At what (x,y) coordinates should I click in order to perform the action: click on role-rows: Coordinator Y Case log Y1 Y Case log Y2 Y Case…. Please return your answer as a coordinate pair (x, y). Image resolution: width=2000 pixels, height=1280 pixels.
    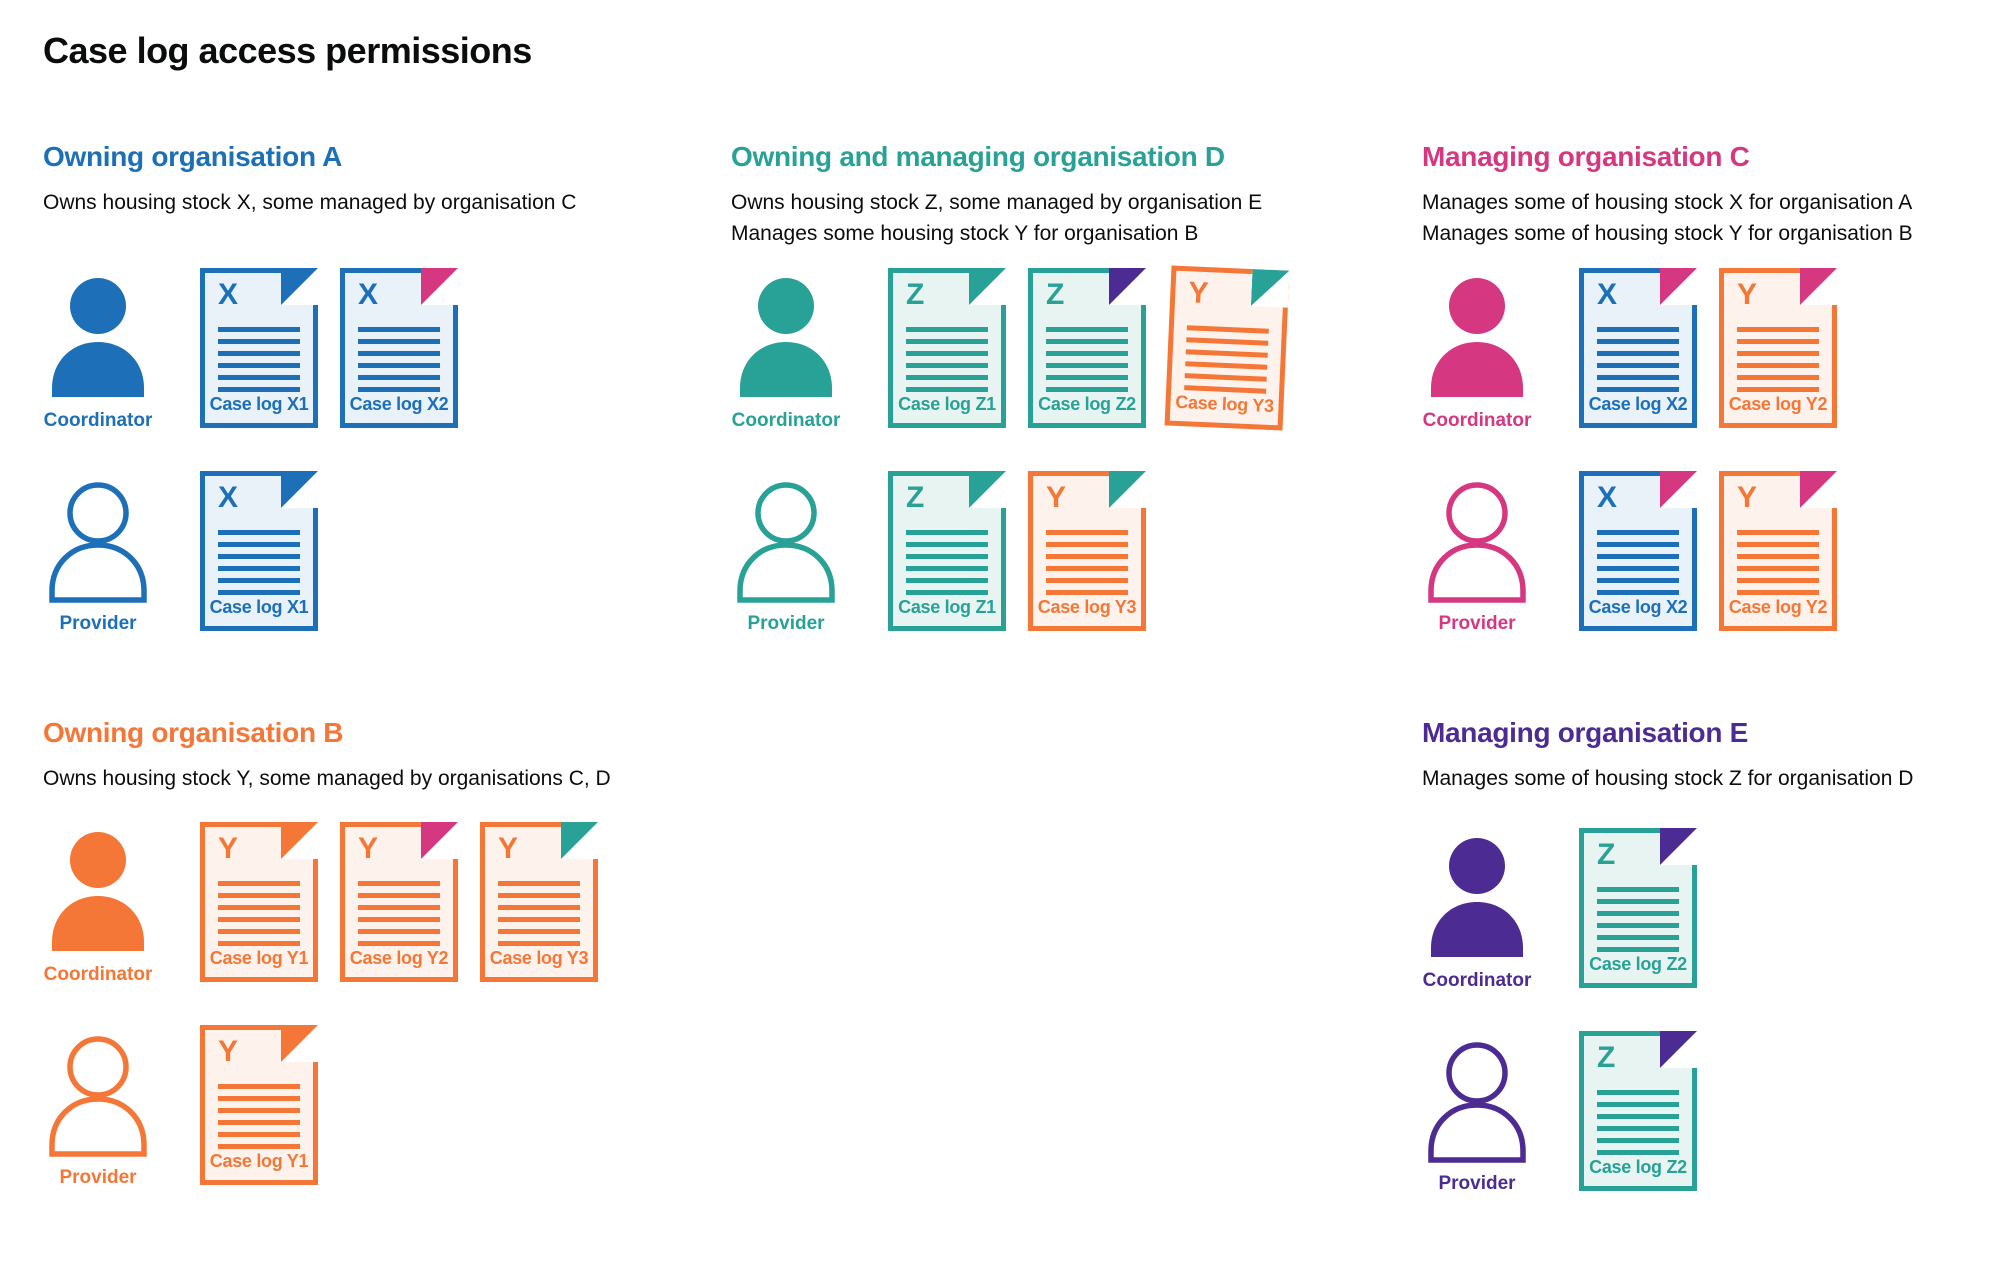
    Looking at the image, I should click on (331, 1025).